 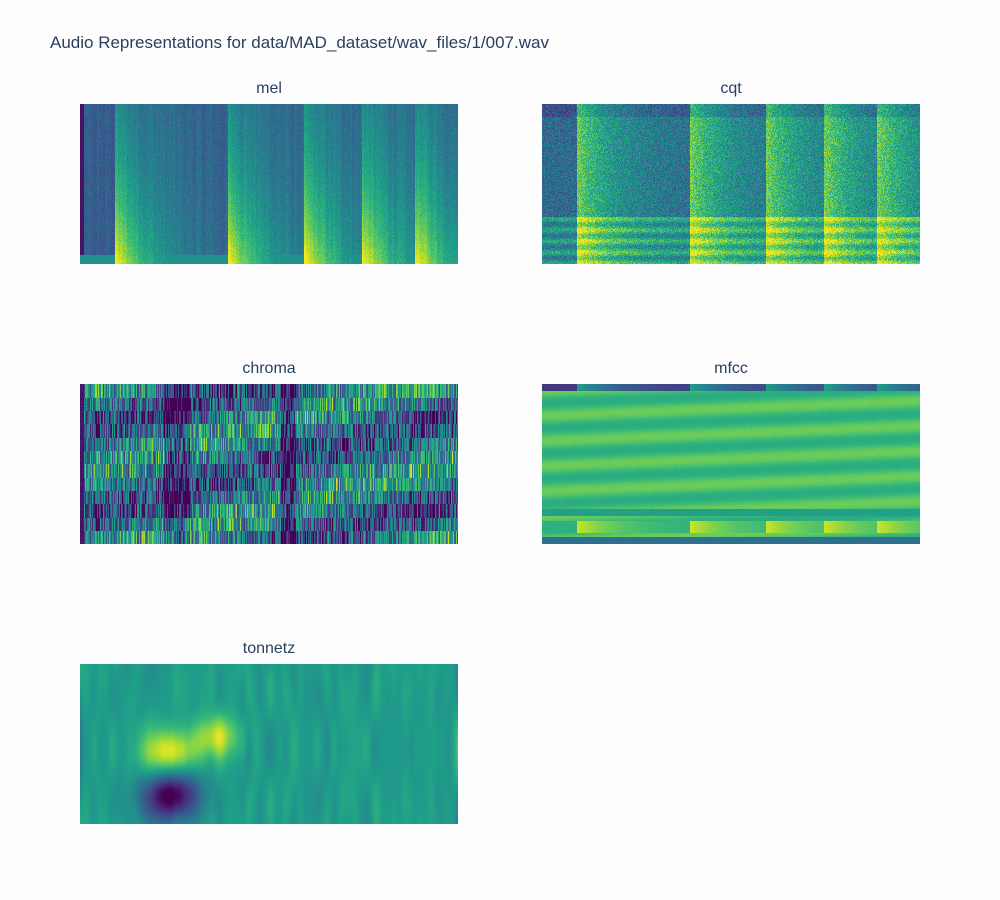 I want to click on chroma-panel: chroma, so click(x=269, y=452).